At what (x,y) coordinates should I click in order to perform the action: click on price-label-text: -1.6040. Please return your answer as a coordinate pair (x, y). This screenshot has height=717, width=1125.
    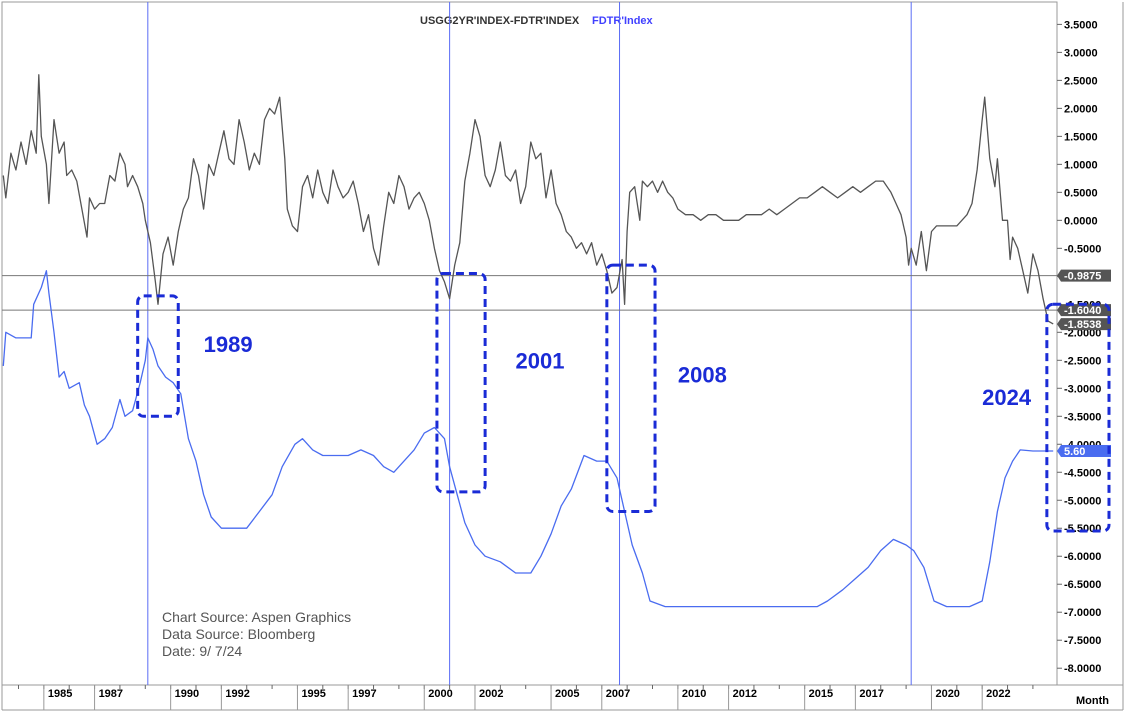
    Looking at the image, I should click on (1082, 311).